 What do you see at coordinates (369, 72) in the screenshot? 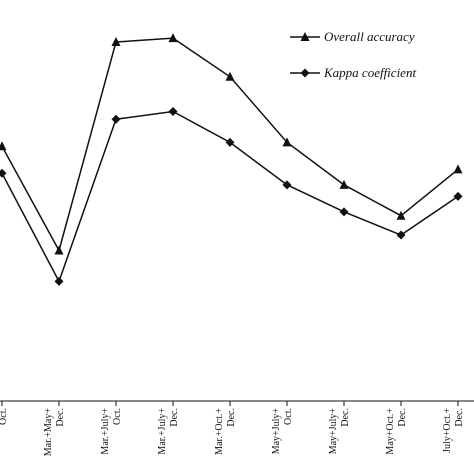
I see `legend-label-kappa-coefficient: Kappa coefficient` at bounding box center [369, 72].